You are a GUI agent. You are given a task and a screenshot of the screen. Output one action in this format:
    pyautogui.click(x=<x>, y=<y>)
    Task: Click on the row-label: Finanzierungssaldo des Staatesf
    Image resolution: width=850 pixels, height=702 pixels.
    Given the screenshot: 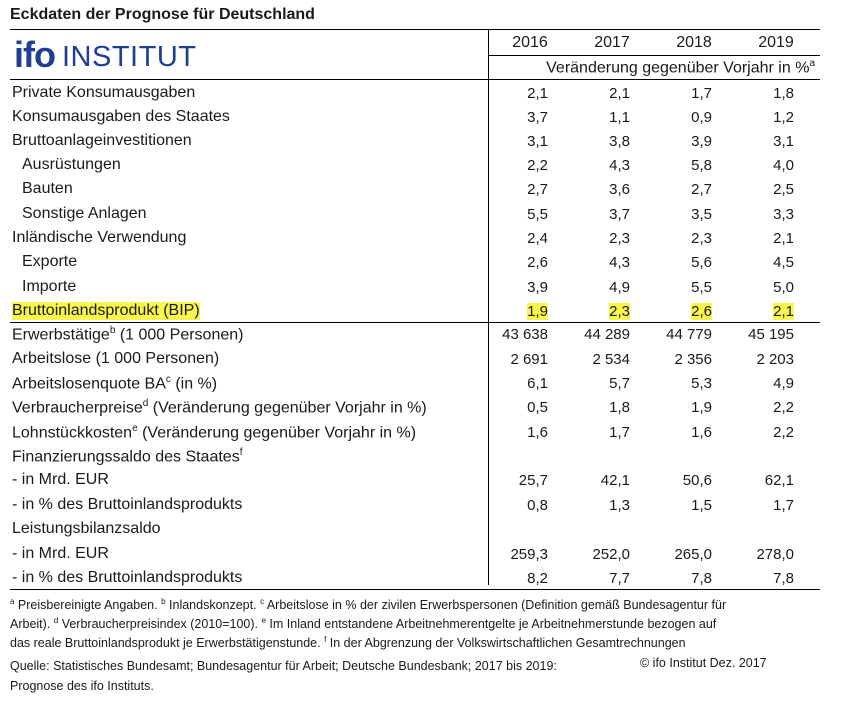 What is the action you would take?
    pyautogui.click(x=127, y=456)
    